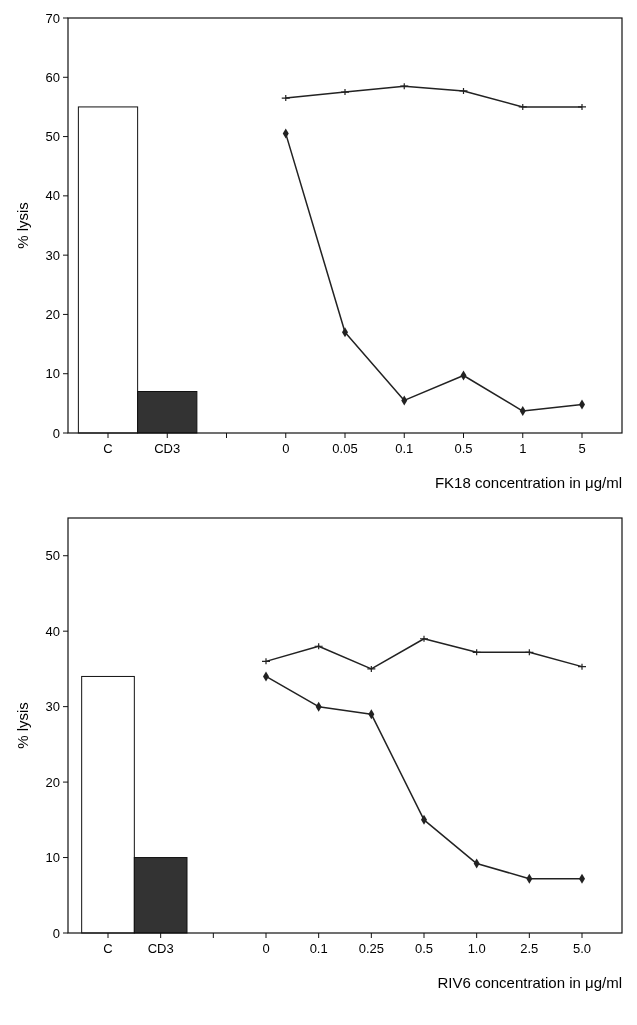  I want to click on x-tick-label: 1, so click(523, 448).